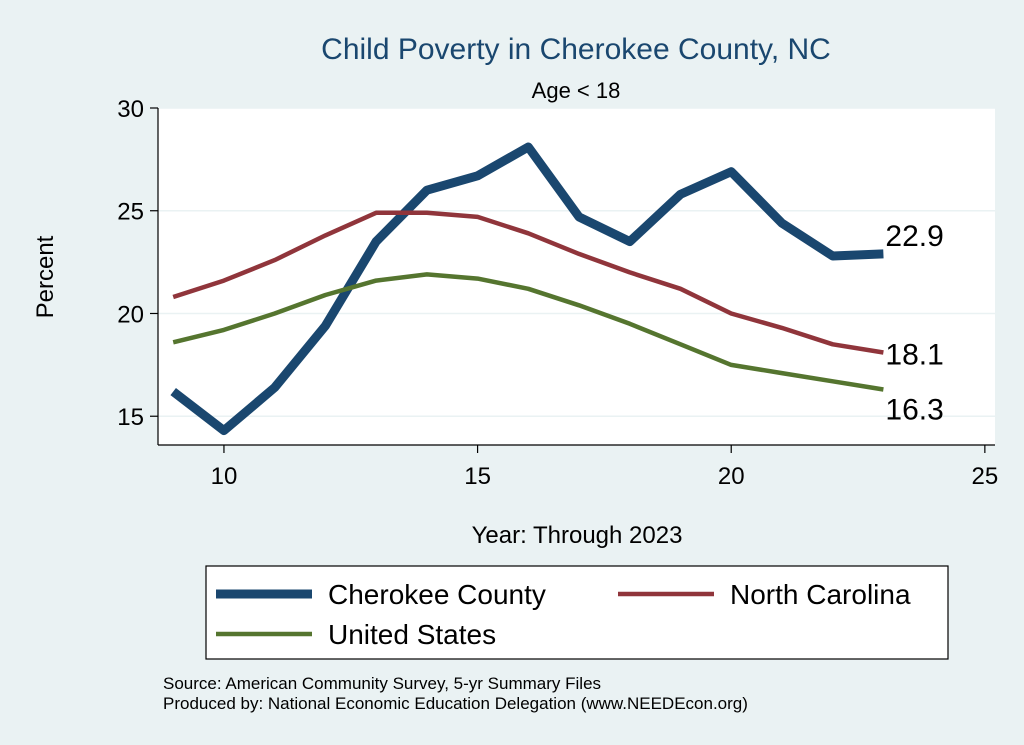 The height and width of the screenshot is (745, 1024). I want to click on series-line-united-states, so click(528, 332).